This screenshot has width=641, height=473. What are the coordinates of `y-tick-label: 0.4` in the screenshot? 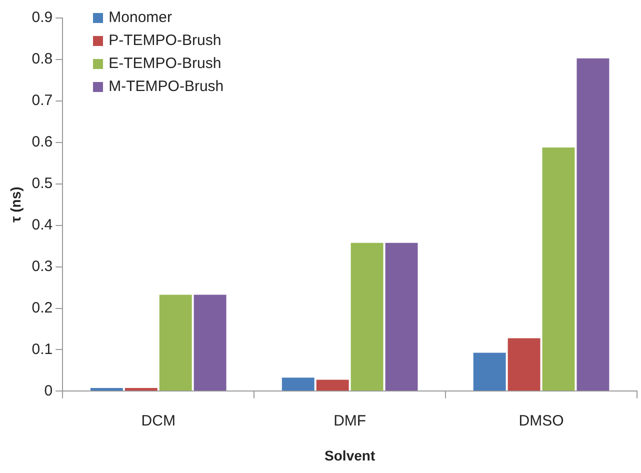 It's located at (42, 225).